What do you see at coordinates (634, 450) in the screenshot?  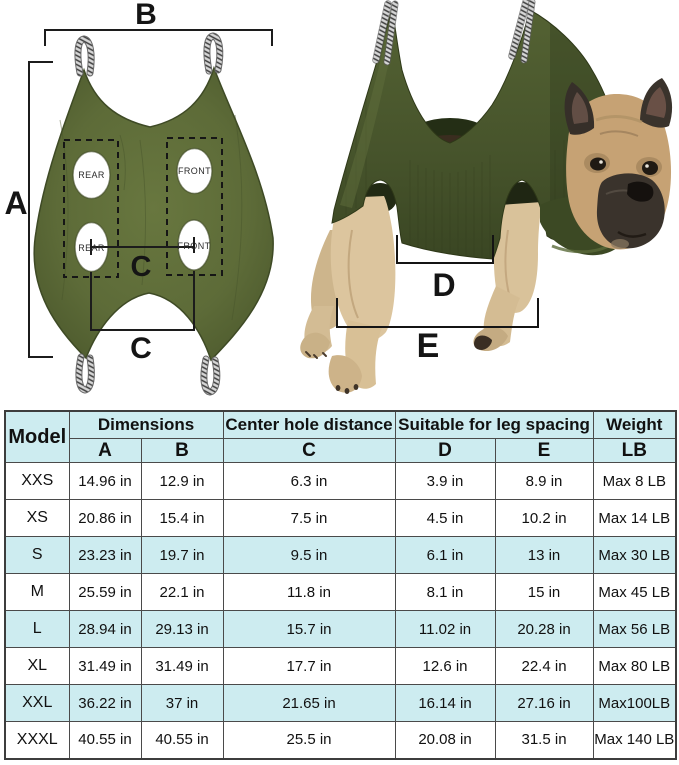 I see `col-header-lb: LB` at bounding box center [634, 450].